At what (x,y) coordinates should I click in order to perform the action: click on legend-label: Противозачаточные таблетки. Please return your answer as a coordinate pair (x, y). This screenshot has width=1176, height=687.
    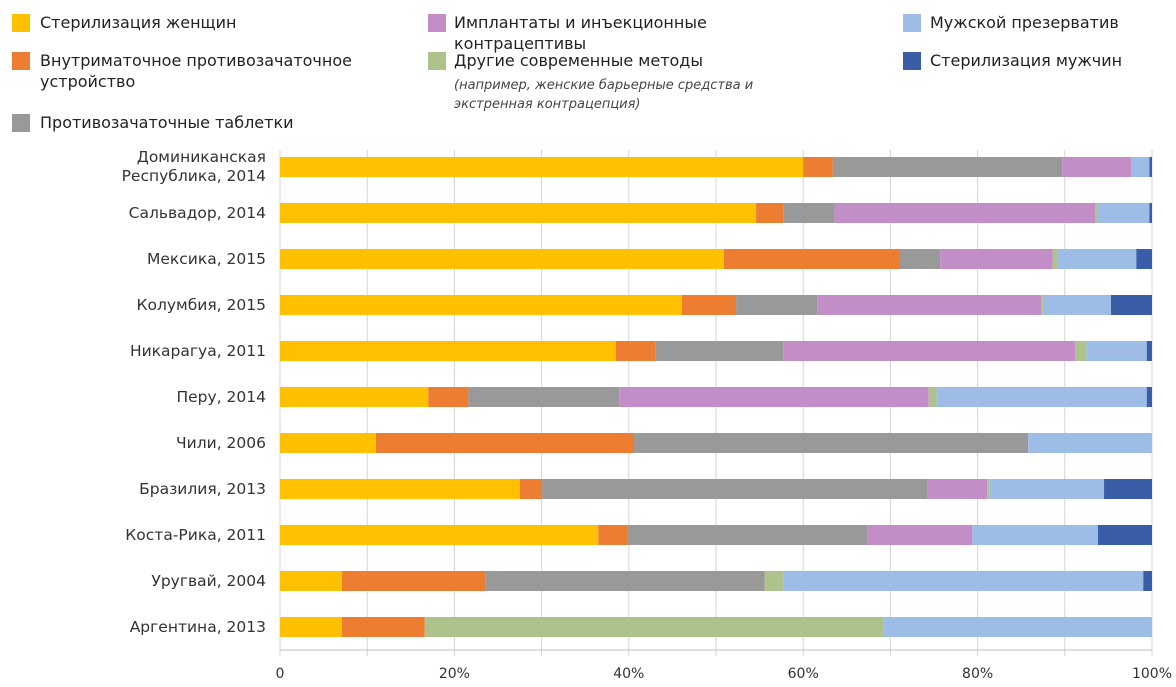
    Looking at the image, I should click on (167, 122).